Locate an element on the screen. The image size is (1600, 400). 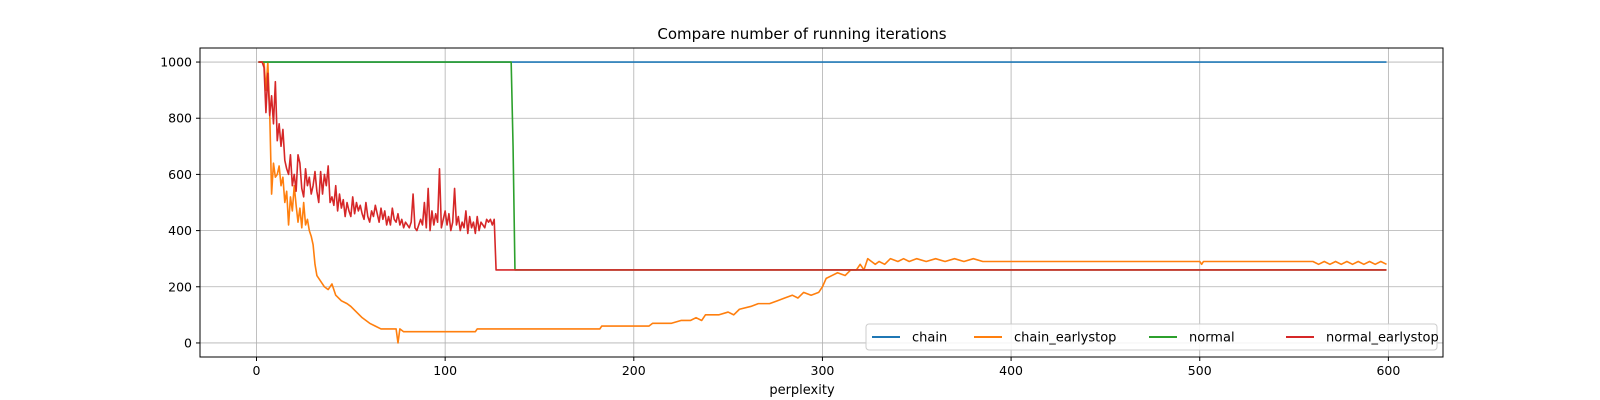
x-tick-label: 300 is located at coordinates (823, 370).